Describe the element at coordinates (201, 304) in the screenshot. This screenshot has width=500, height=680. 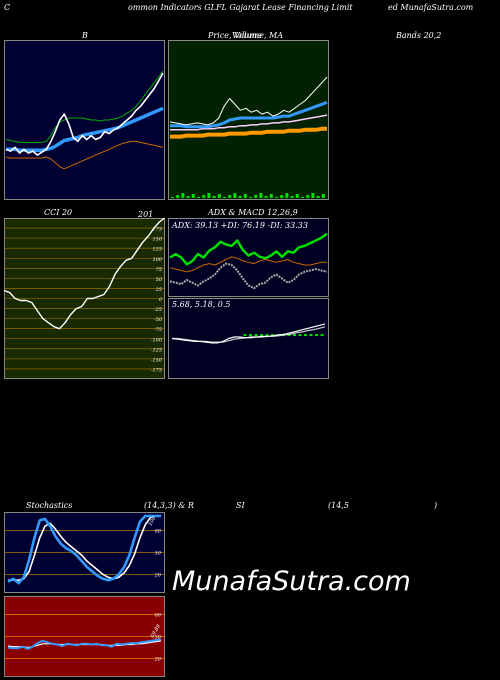
I see `macd-values: 5.68, 5.18, 0.5` at that location.